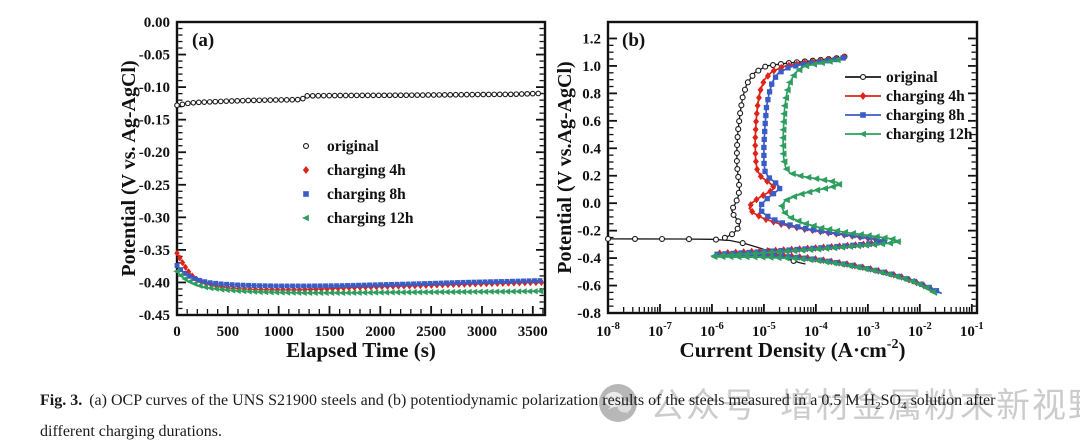  Describe the element at coordinates (154, 251) in the screenshot. I see `svg-text: -0.35` at that location.